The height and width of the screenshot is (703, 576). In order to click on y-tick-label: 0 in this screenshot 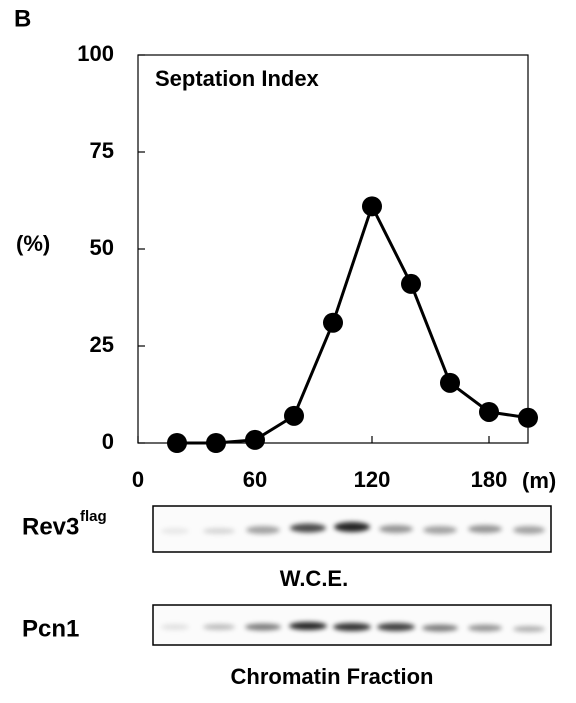, I will do `click(108, 441)`.